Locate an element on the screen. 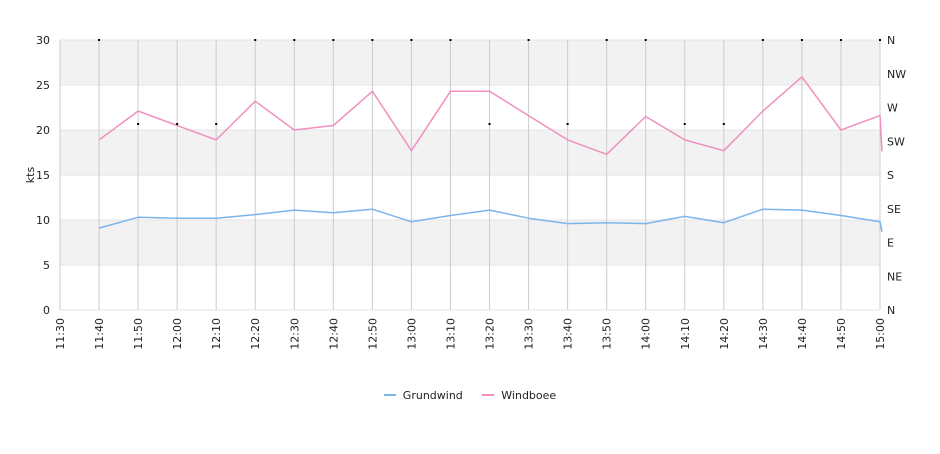 The height and width of the screenshot is (454, 940). legend-item-windboee: Windboee is located at coordinates (519, 395).